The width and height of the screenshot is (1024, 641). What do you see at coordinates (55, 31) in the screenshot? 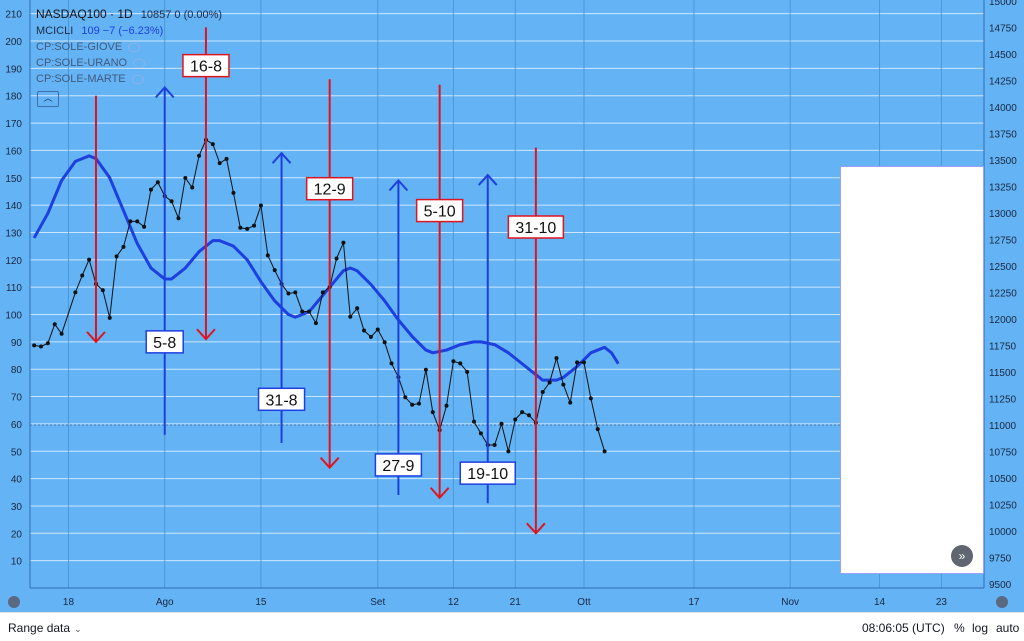
I see `indicator-name: MCICLI` at bounding box center [55, 31].